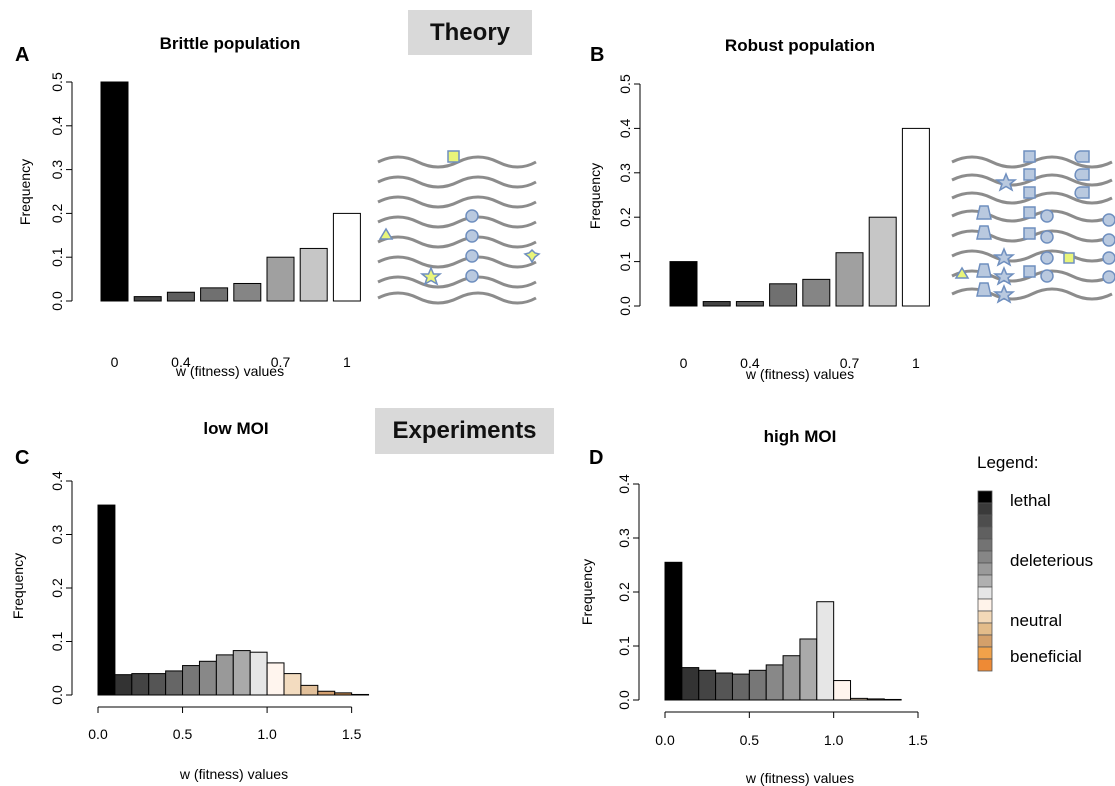  Describe the element at coordinates (684, 363) in the screenshot. I see `panel-b-x-tick-label: 0` at that location.